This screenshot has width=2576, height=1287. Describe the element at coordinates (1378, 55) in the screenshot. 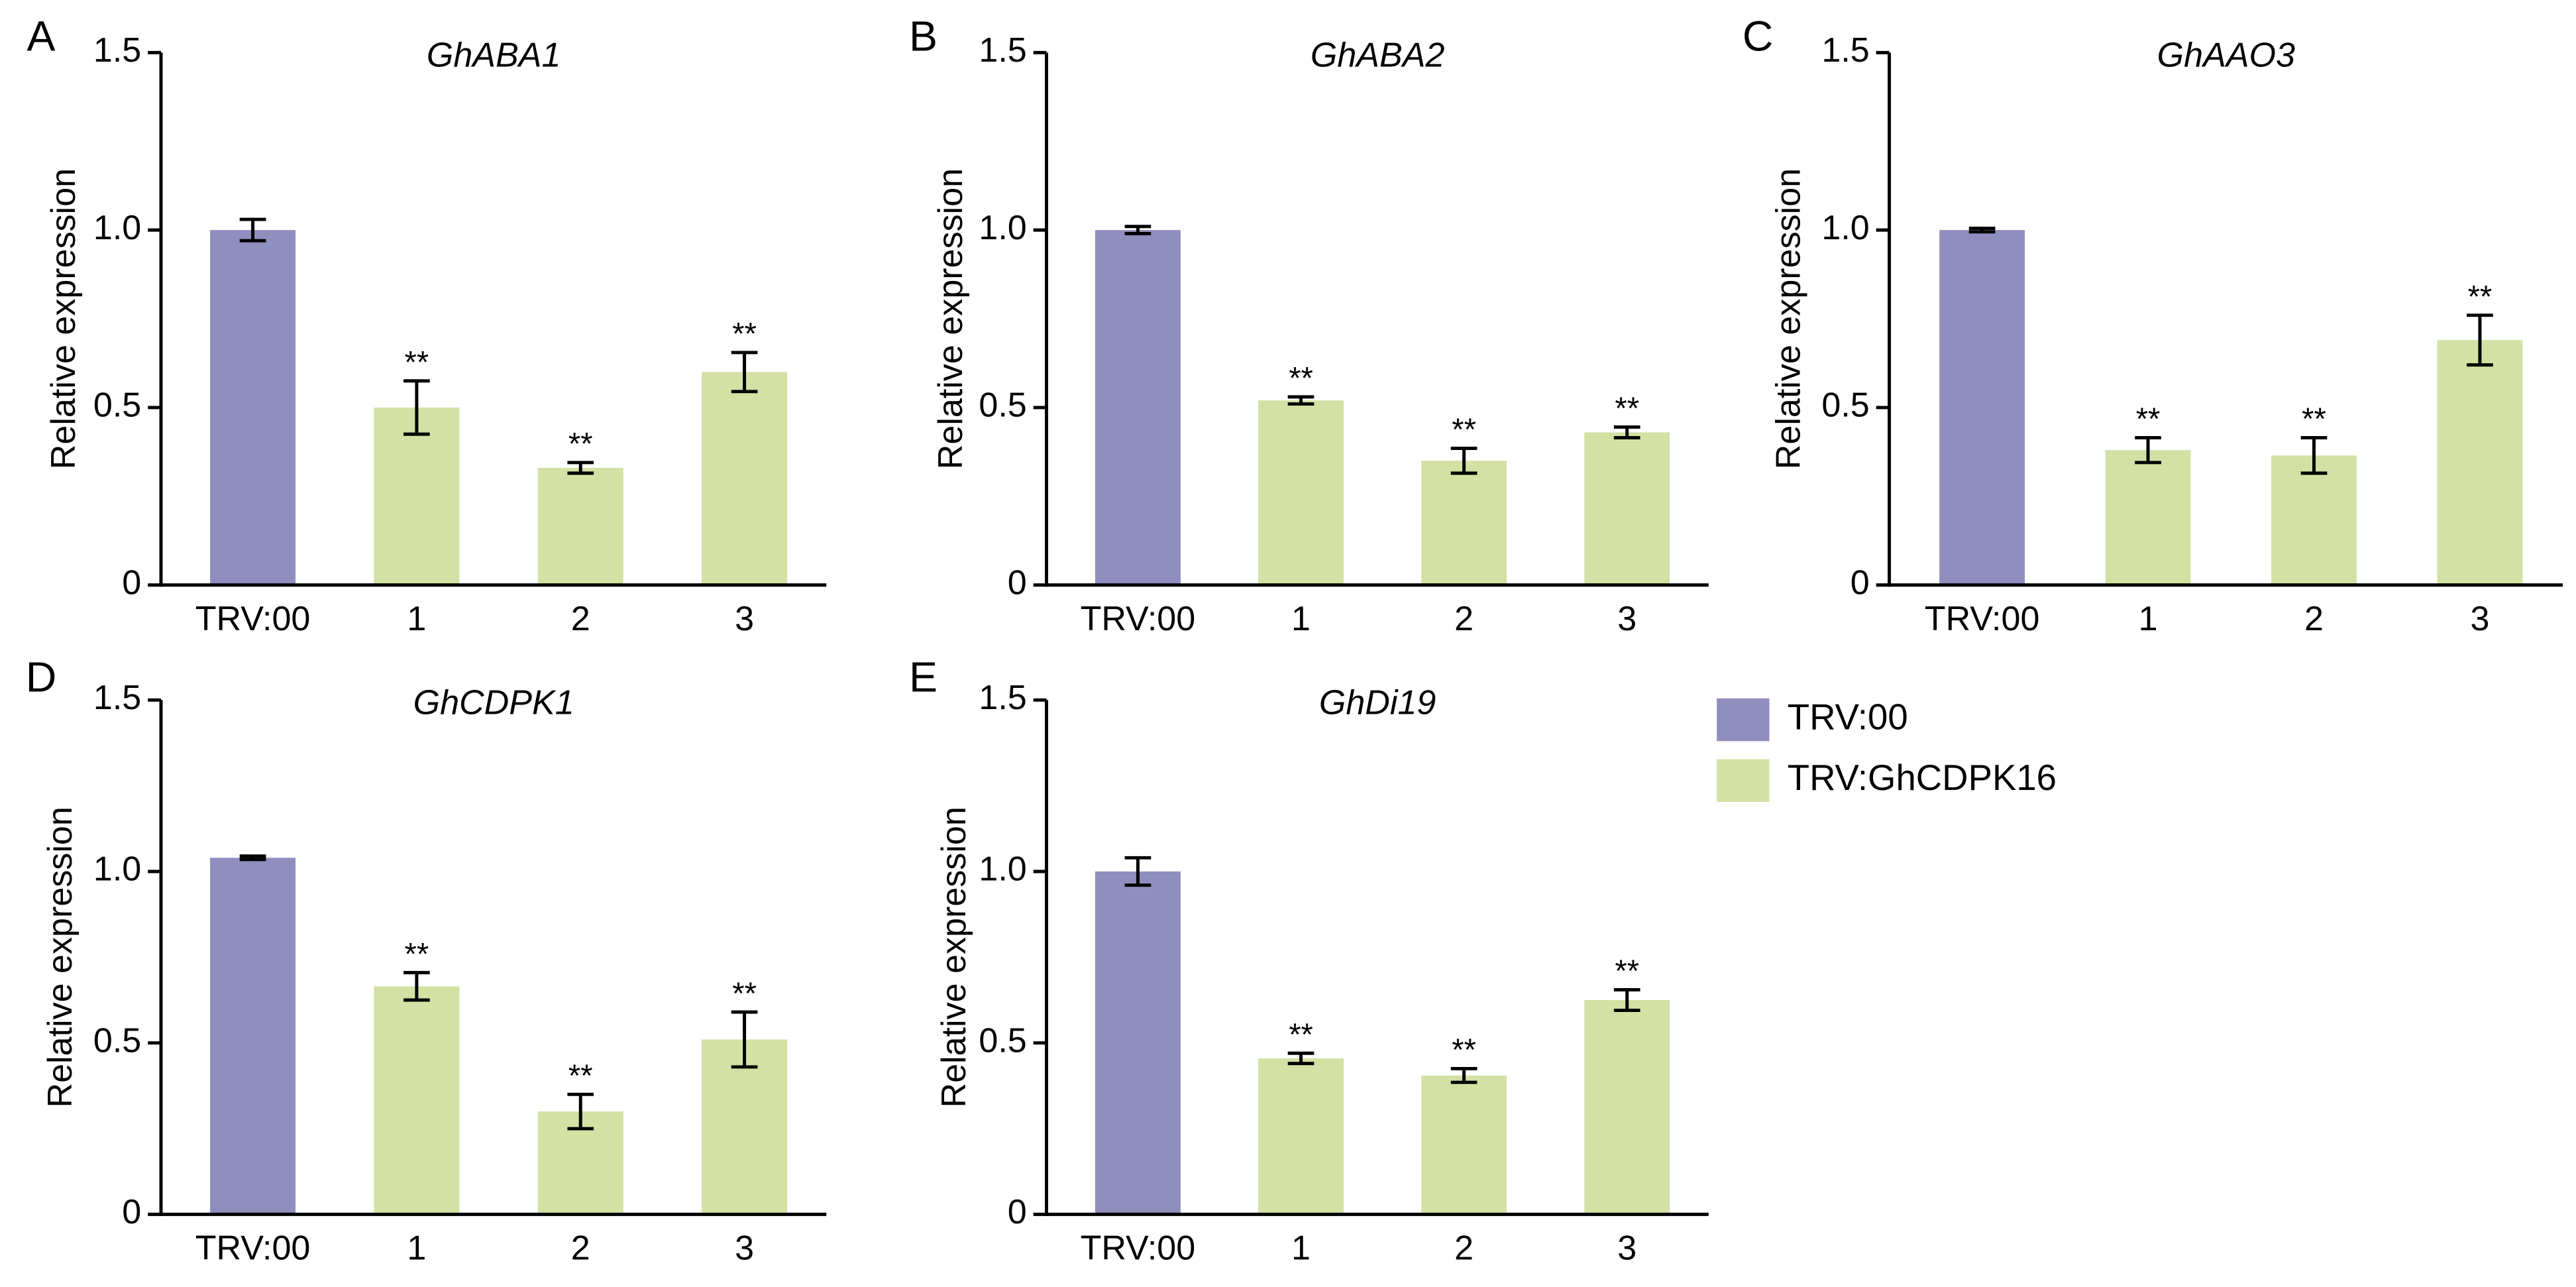

I see `chart-title: GhABA2` at that location.